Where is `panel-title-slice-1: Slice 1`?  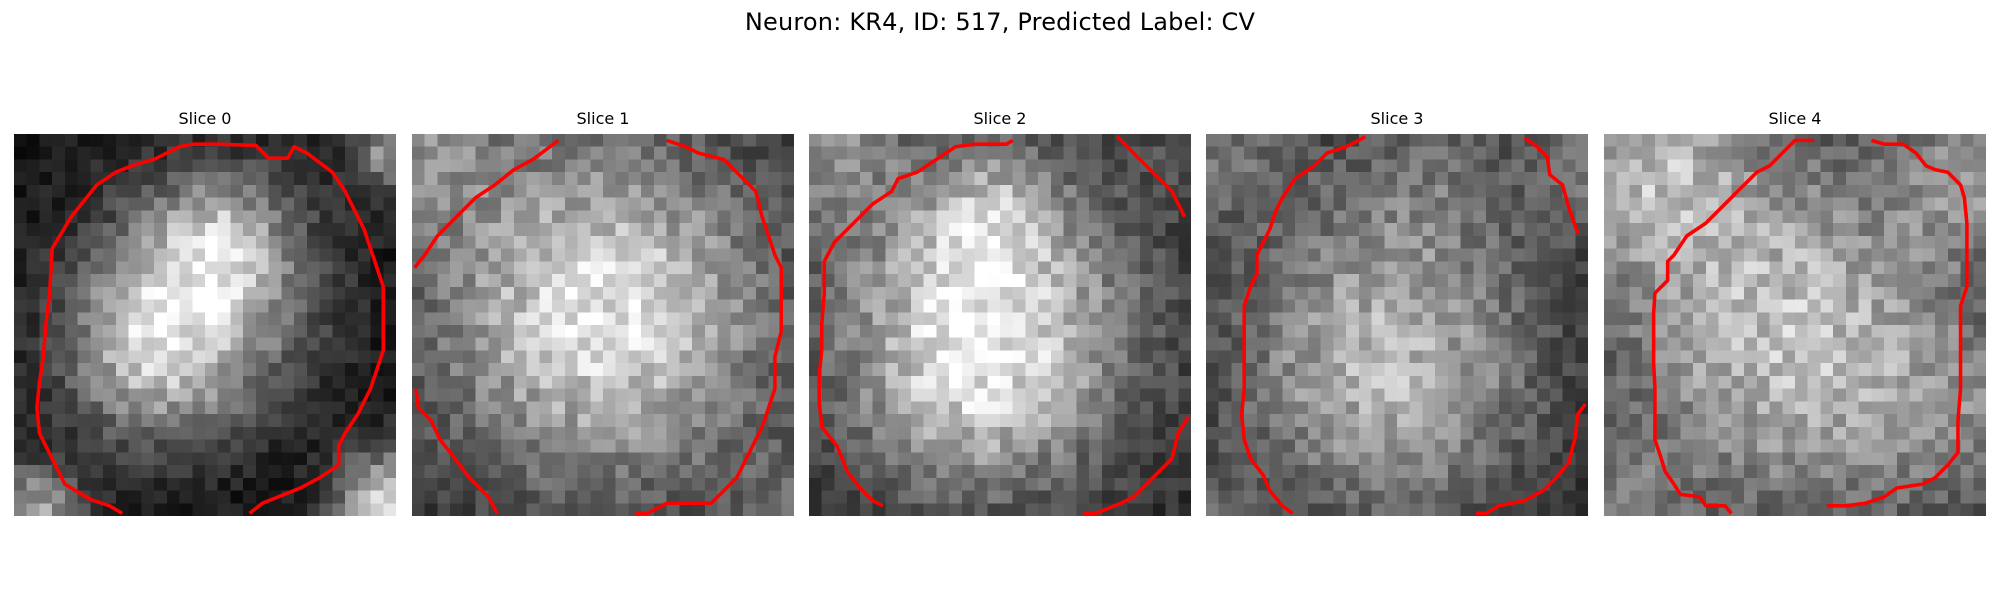 panel-title-slice-1: Slice 1 is located at coordinates (603, 118).